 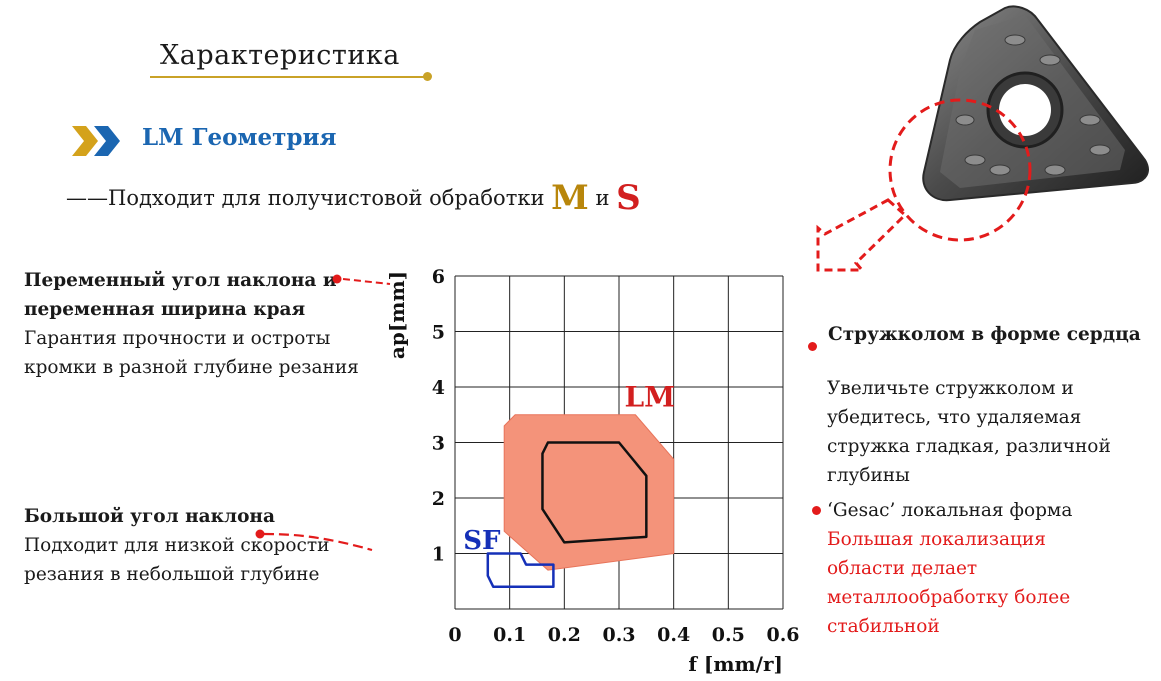 I want to click on dashed-circle-icon, so click(x=960, y=170).